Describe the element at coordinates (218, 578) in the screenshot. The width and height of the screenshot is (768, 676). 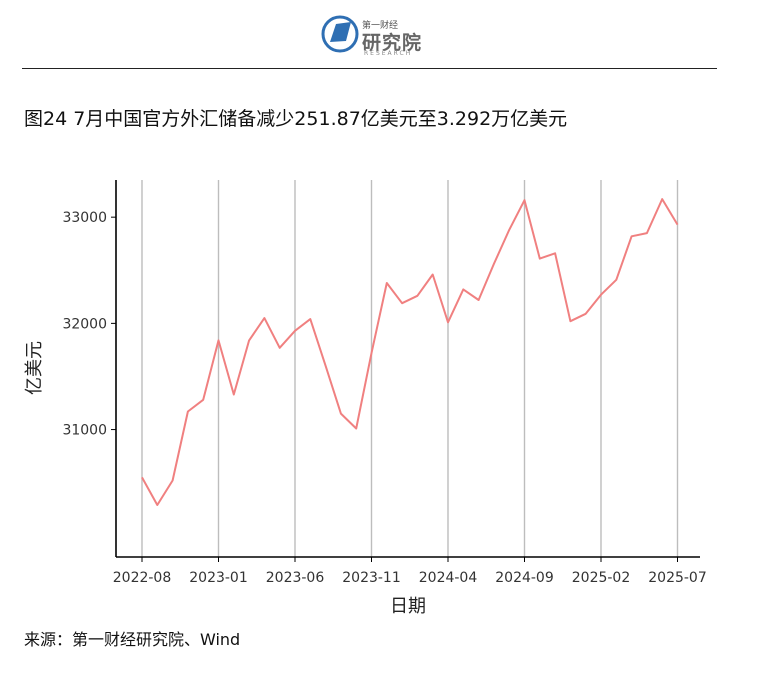
I see `x-tick-label: 2023-01` at that location.